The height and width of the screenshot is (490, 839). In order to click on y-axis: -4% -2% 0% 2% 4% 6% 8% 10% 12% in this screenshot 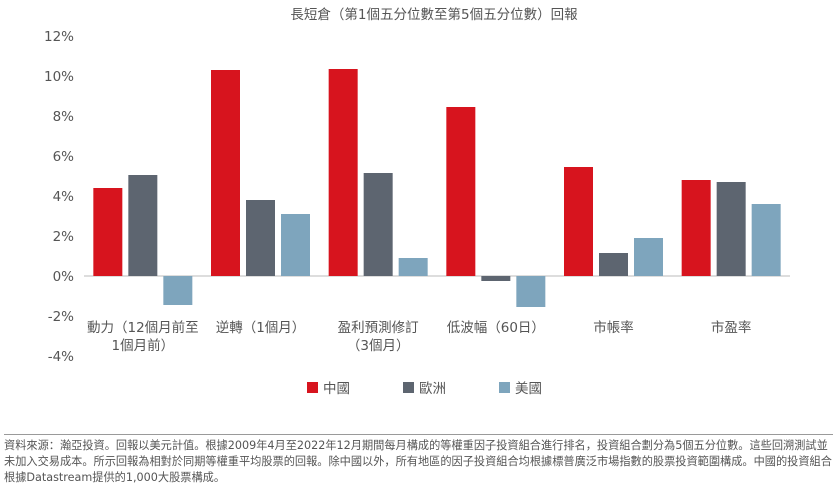, I will do `click(59, 197)`.